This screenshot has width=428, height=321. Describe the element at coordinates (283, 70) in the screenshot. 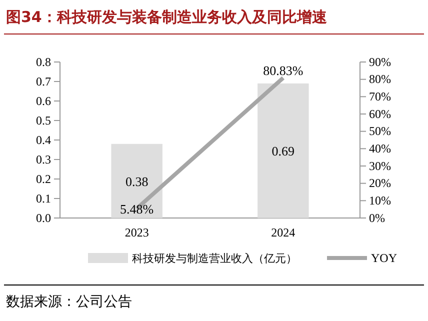

I see `data-label: 80.83%` at that location.